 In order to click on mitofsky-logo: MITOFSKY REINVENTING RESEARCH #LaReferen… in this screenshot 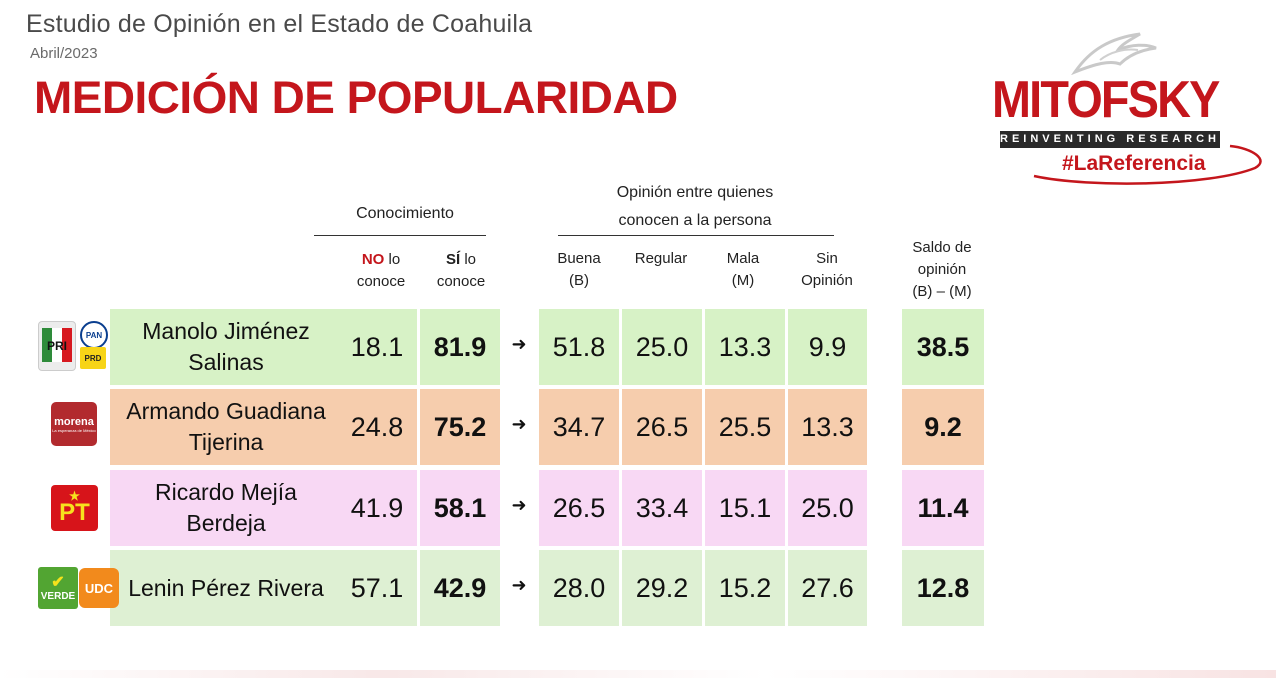, I will do `click(1126, 110)`.